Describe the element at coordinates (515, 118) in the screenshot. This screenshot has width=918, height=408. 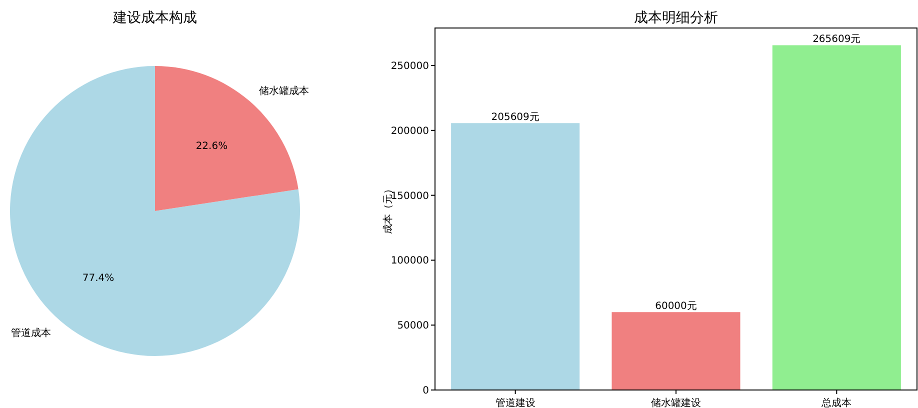
I see `data-label: 205609元` at that location.